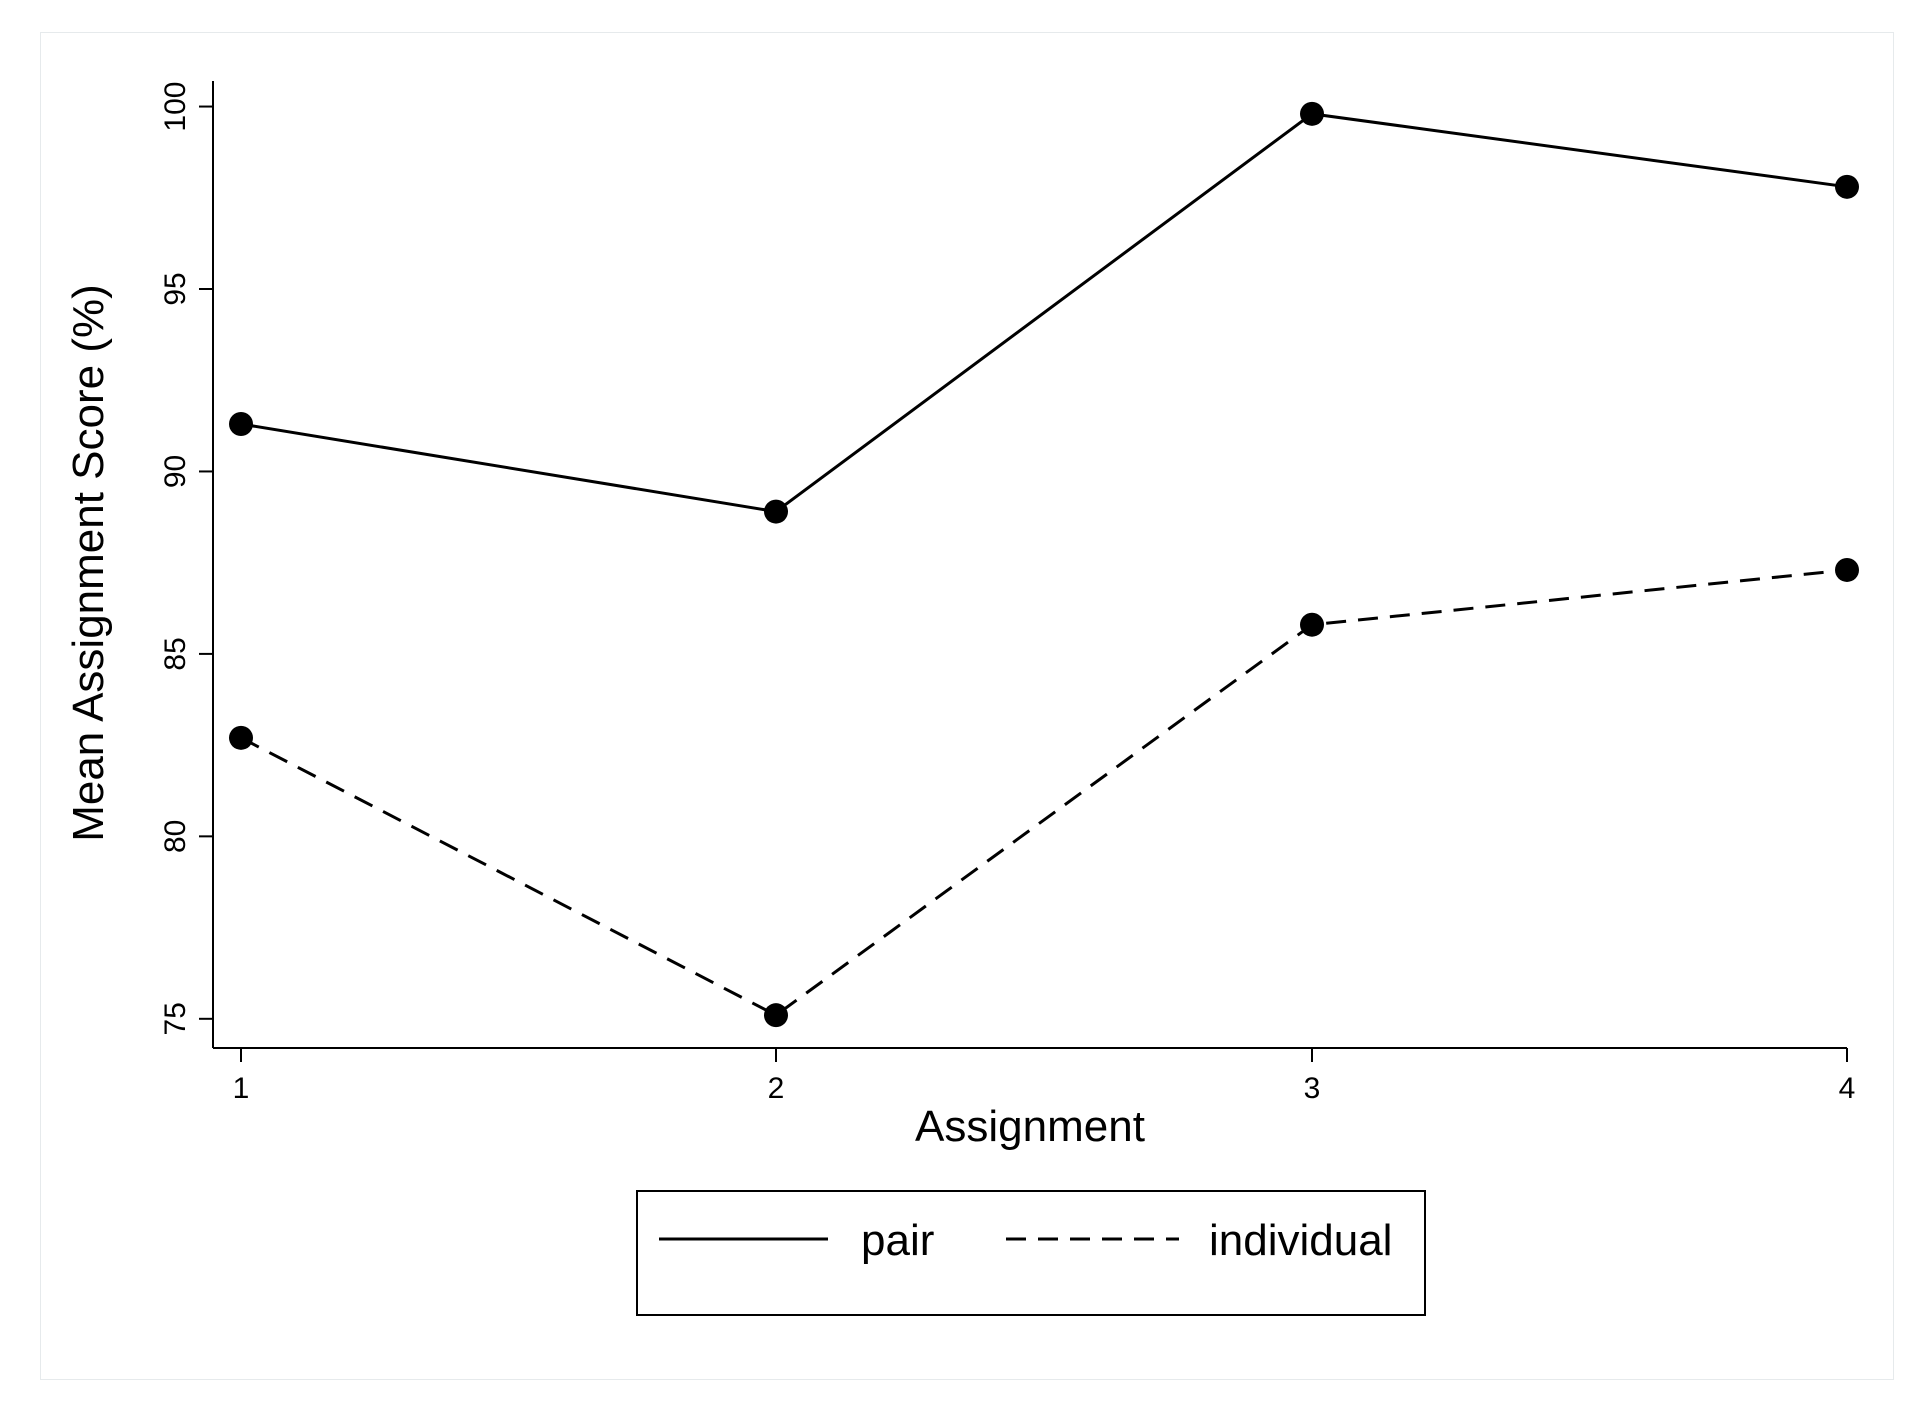 Image resolution: width=1920 pixels, height=1417 pixels. Describe the element at coordinates (1030, 1126) in the screenshot. I see `x-axis-title: Assignment` at that location.